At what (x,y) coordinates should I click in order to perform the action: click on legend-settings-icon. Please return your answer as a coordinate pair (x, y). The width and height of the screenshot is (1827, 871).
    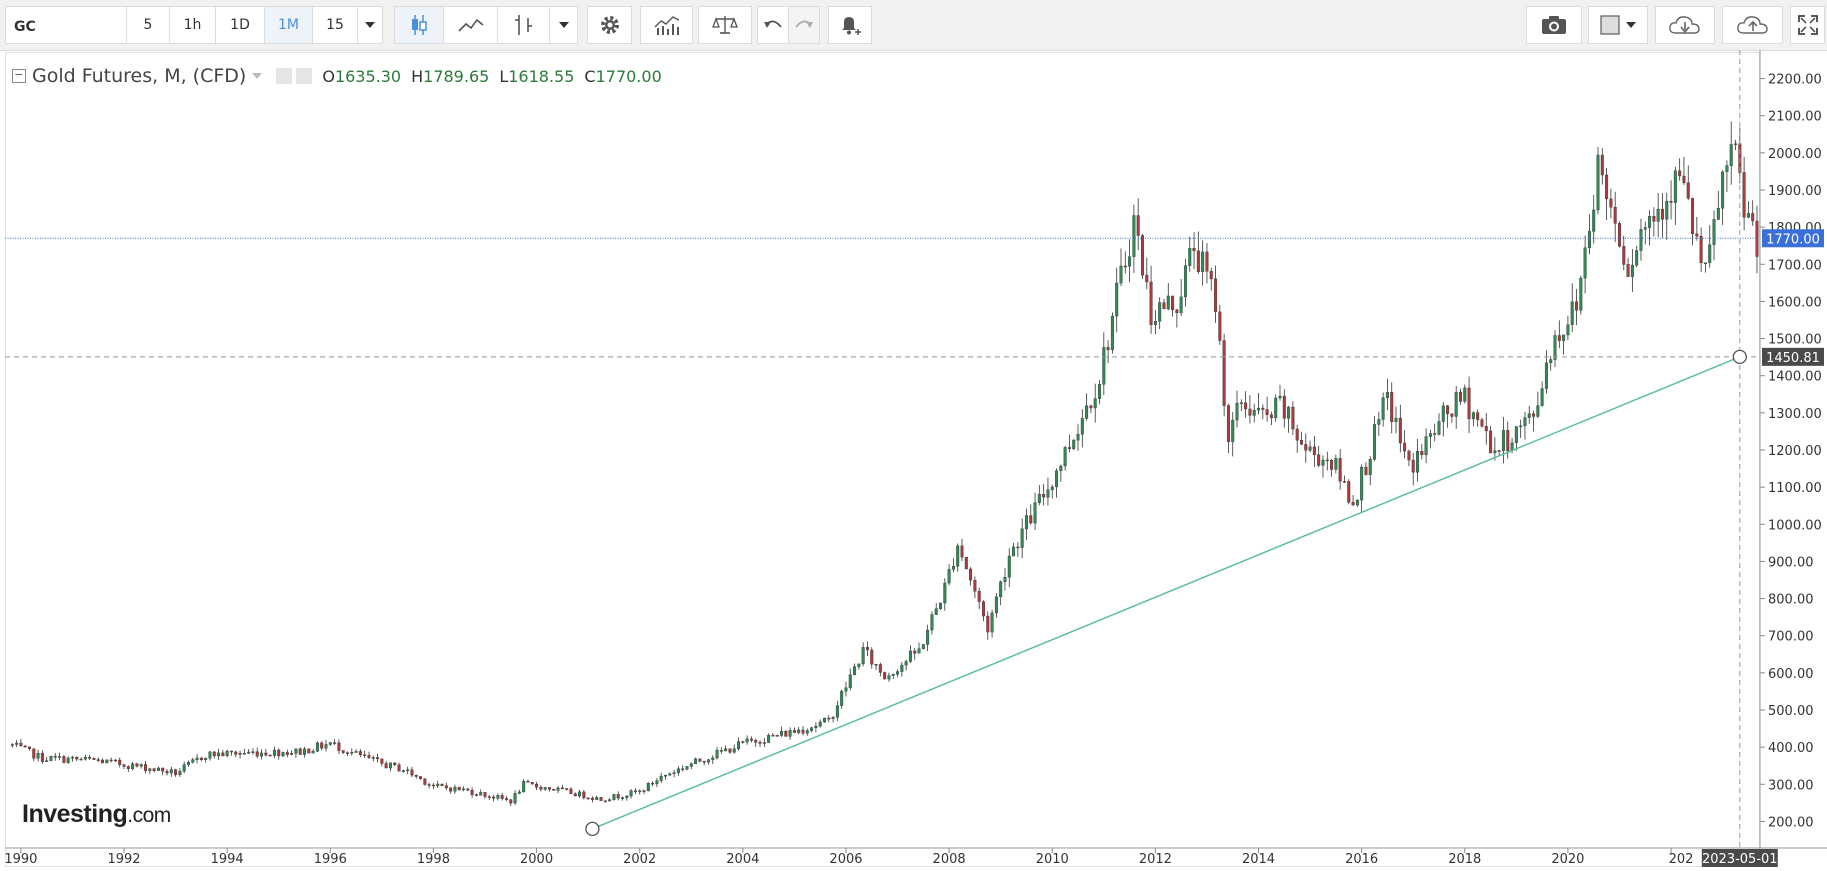
    Looking at the image, I should click on (304, 76).